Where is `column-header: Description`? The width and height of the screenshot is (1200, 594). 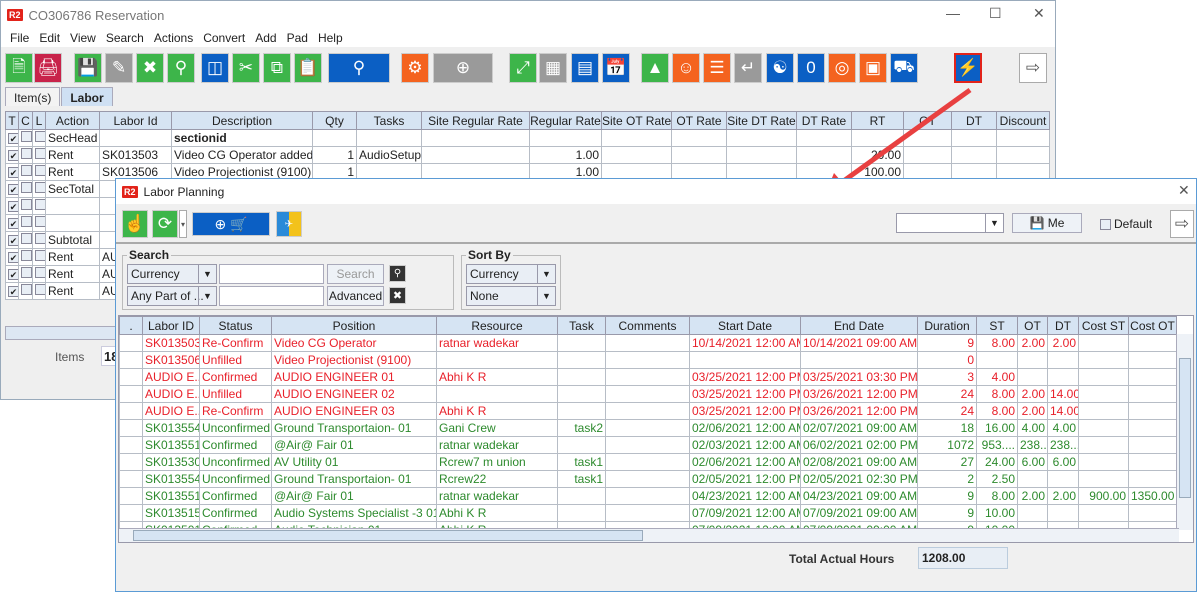
column-header: Description is located at coordinates (242, 120).